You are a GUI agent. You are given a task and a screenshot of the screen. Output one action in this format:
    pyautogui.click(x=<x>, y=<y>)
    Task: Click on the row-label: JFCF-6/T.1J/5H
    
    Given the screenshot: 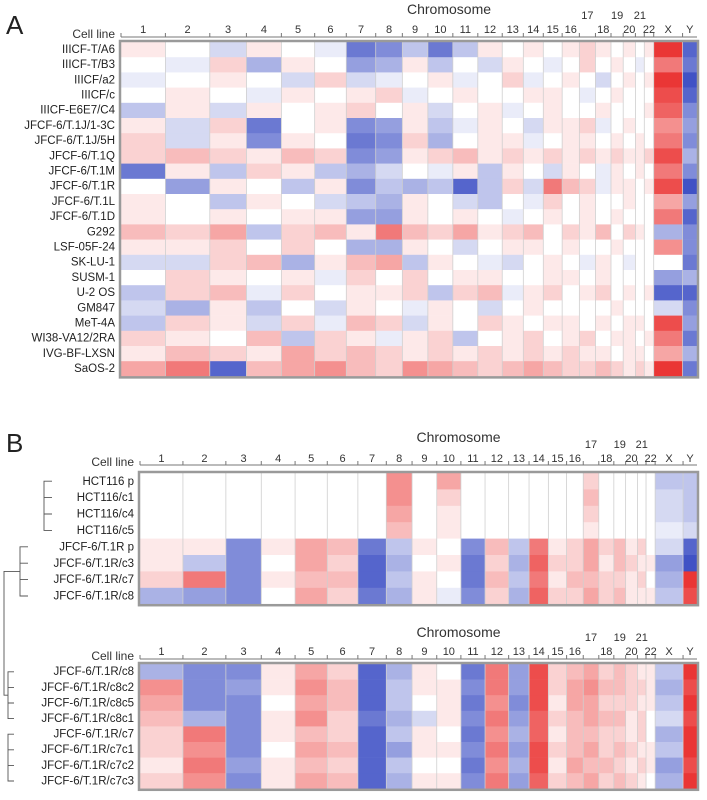 What is the action you would take?
    pyautogui.click(x=74, y=141)
    